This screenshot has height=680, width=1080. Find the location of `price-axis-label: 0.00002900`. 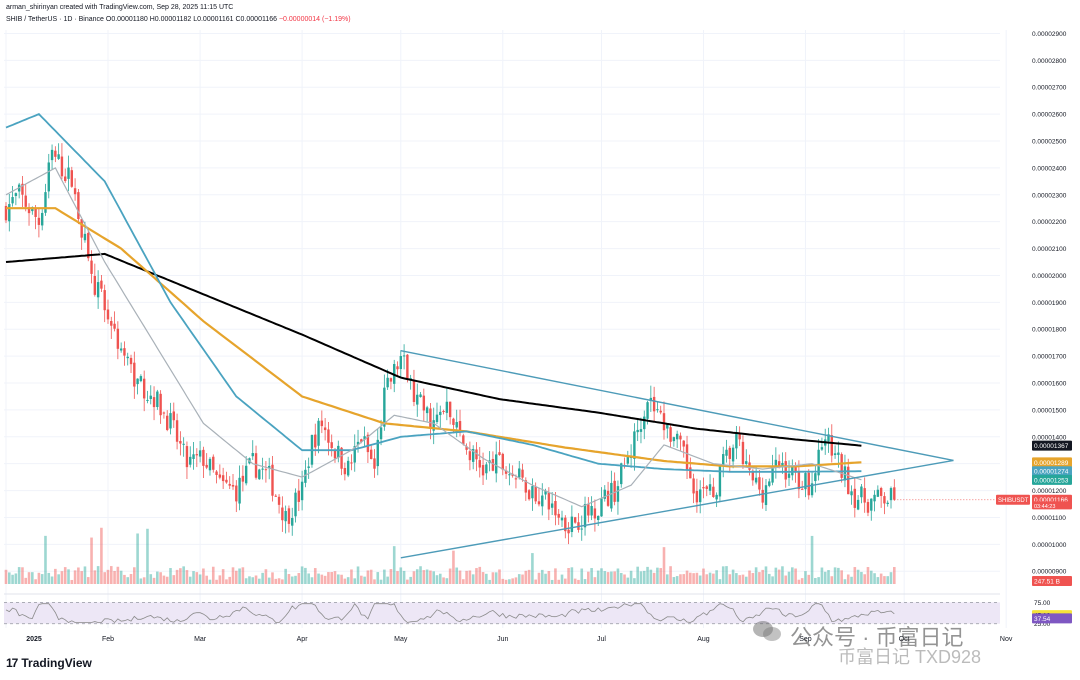

price-axis-label: 0.00002900 is located at coordinates (1049, 34).